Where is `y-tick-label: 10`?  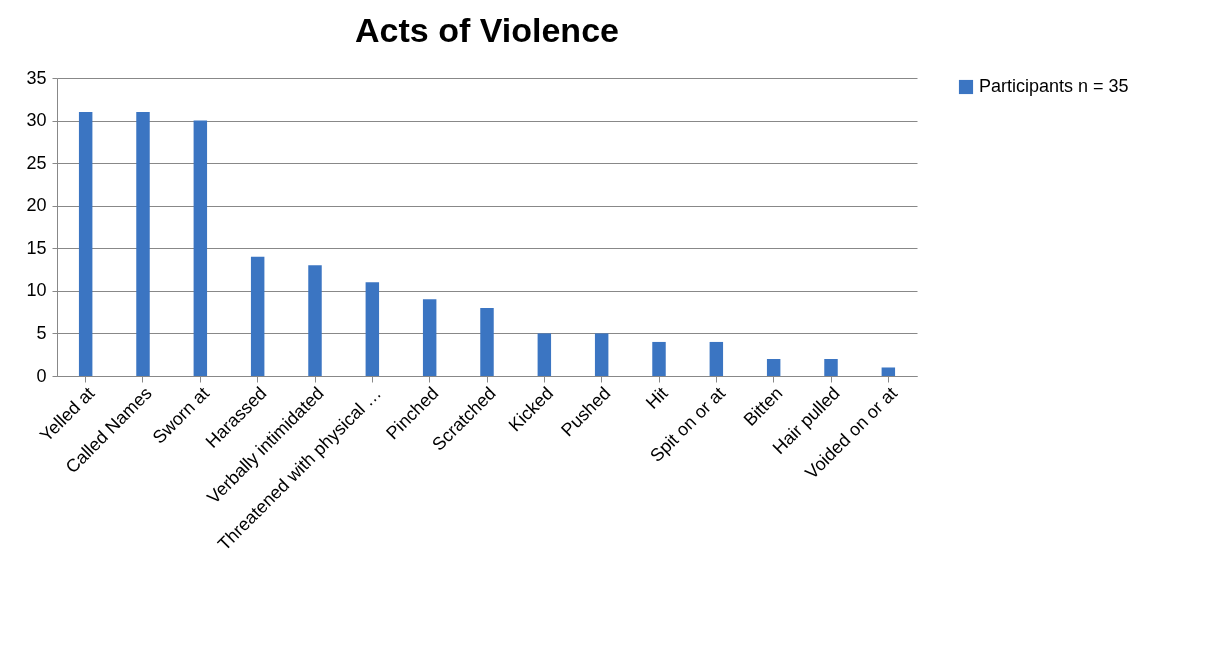 y-tick-label: 10 is located at coordinates (36, 290).